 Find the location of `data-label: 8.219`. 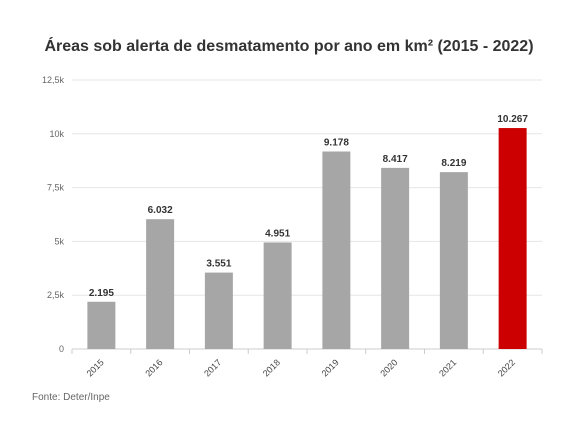

data-label: 8.219 is located at coordinates (453, 163).